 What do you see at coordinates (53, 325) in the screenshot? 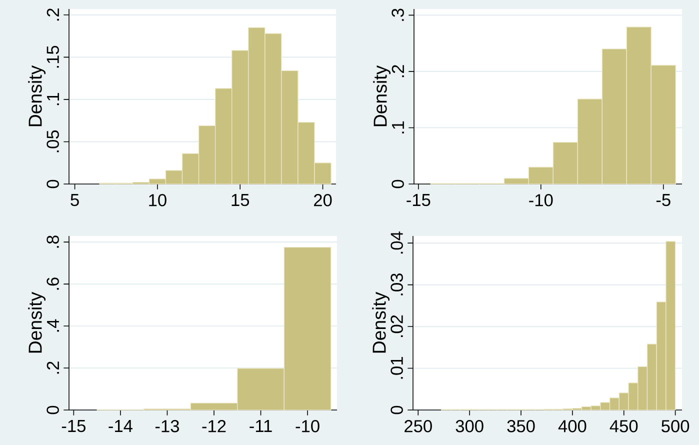
I see `y-tick-label: .4` at bounding box center [53, 325].